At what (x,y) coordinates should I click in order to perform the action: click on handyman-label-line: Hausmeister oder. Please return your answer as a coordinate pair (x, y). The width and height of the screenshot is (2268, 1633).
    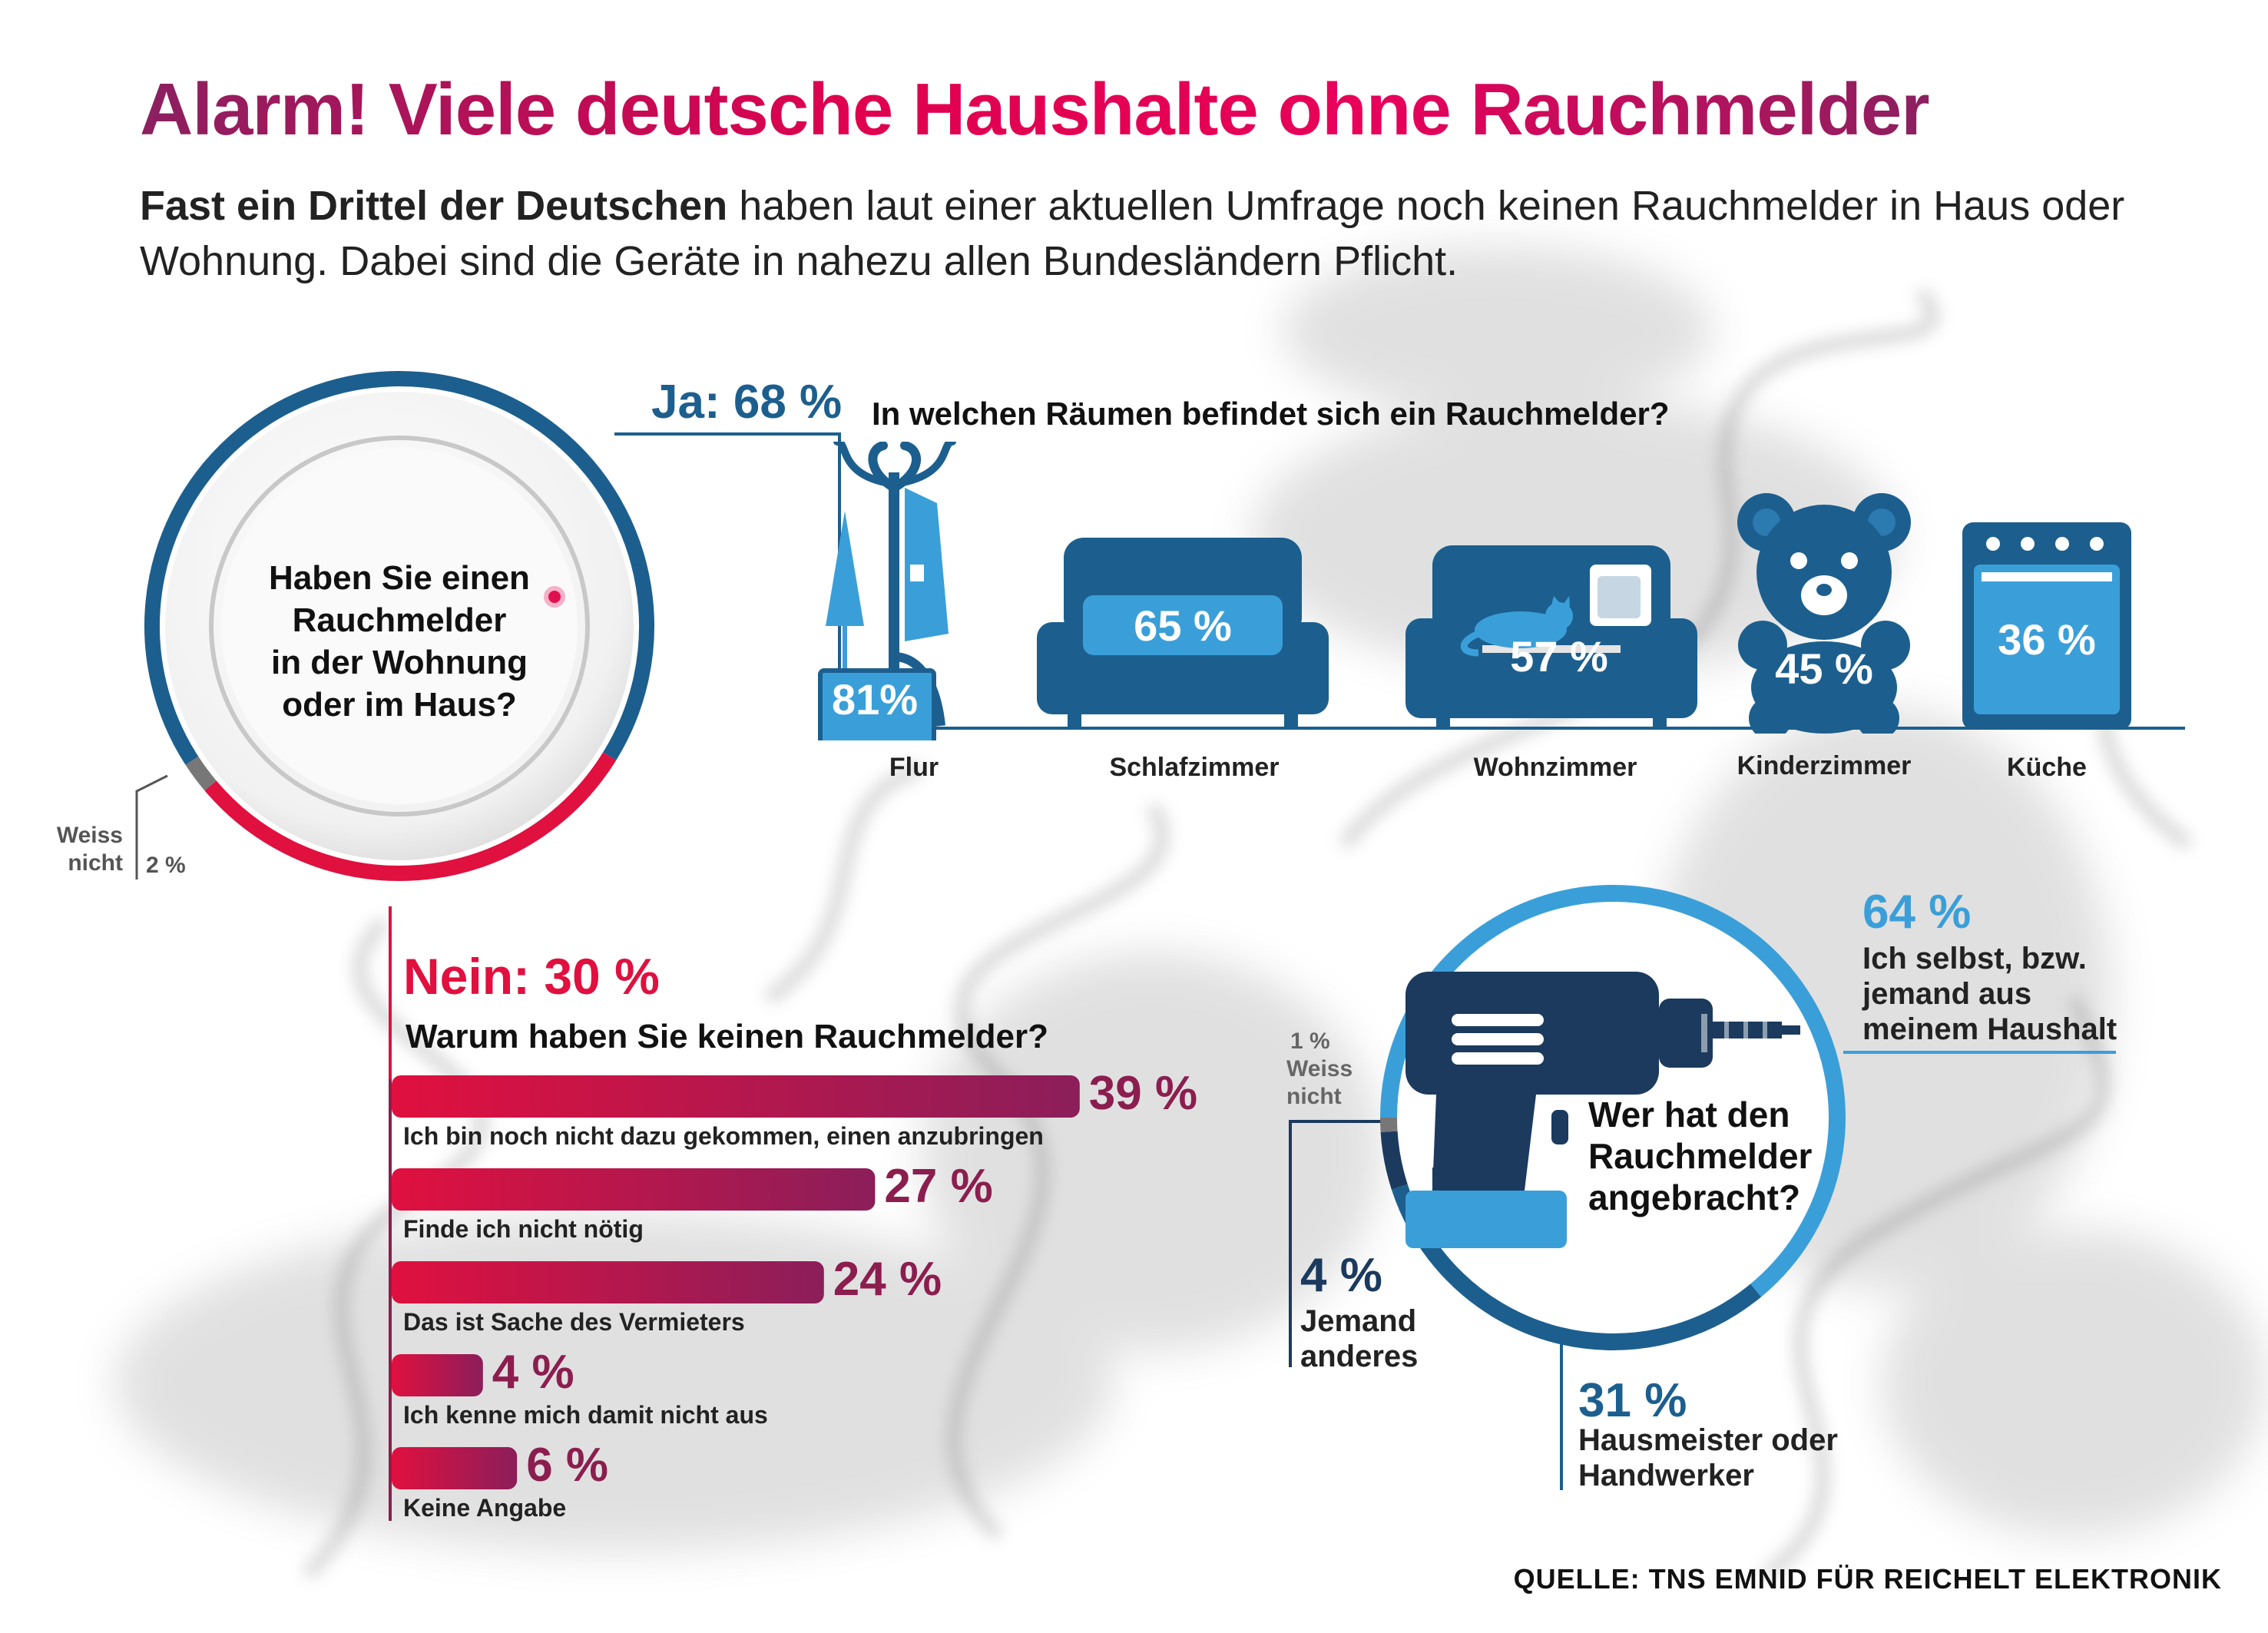
    Looking at the image, I should click on (1708, 1440).